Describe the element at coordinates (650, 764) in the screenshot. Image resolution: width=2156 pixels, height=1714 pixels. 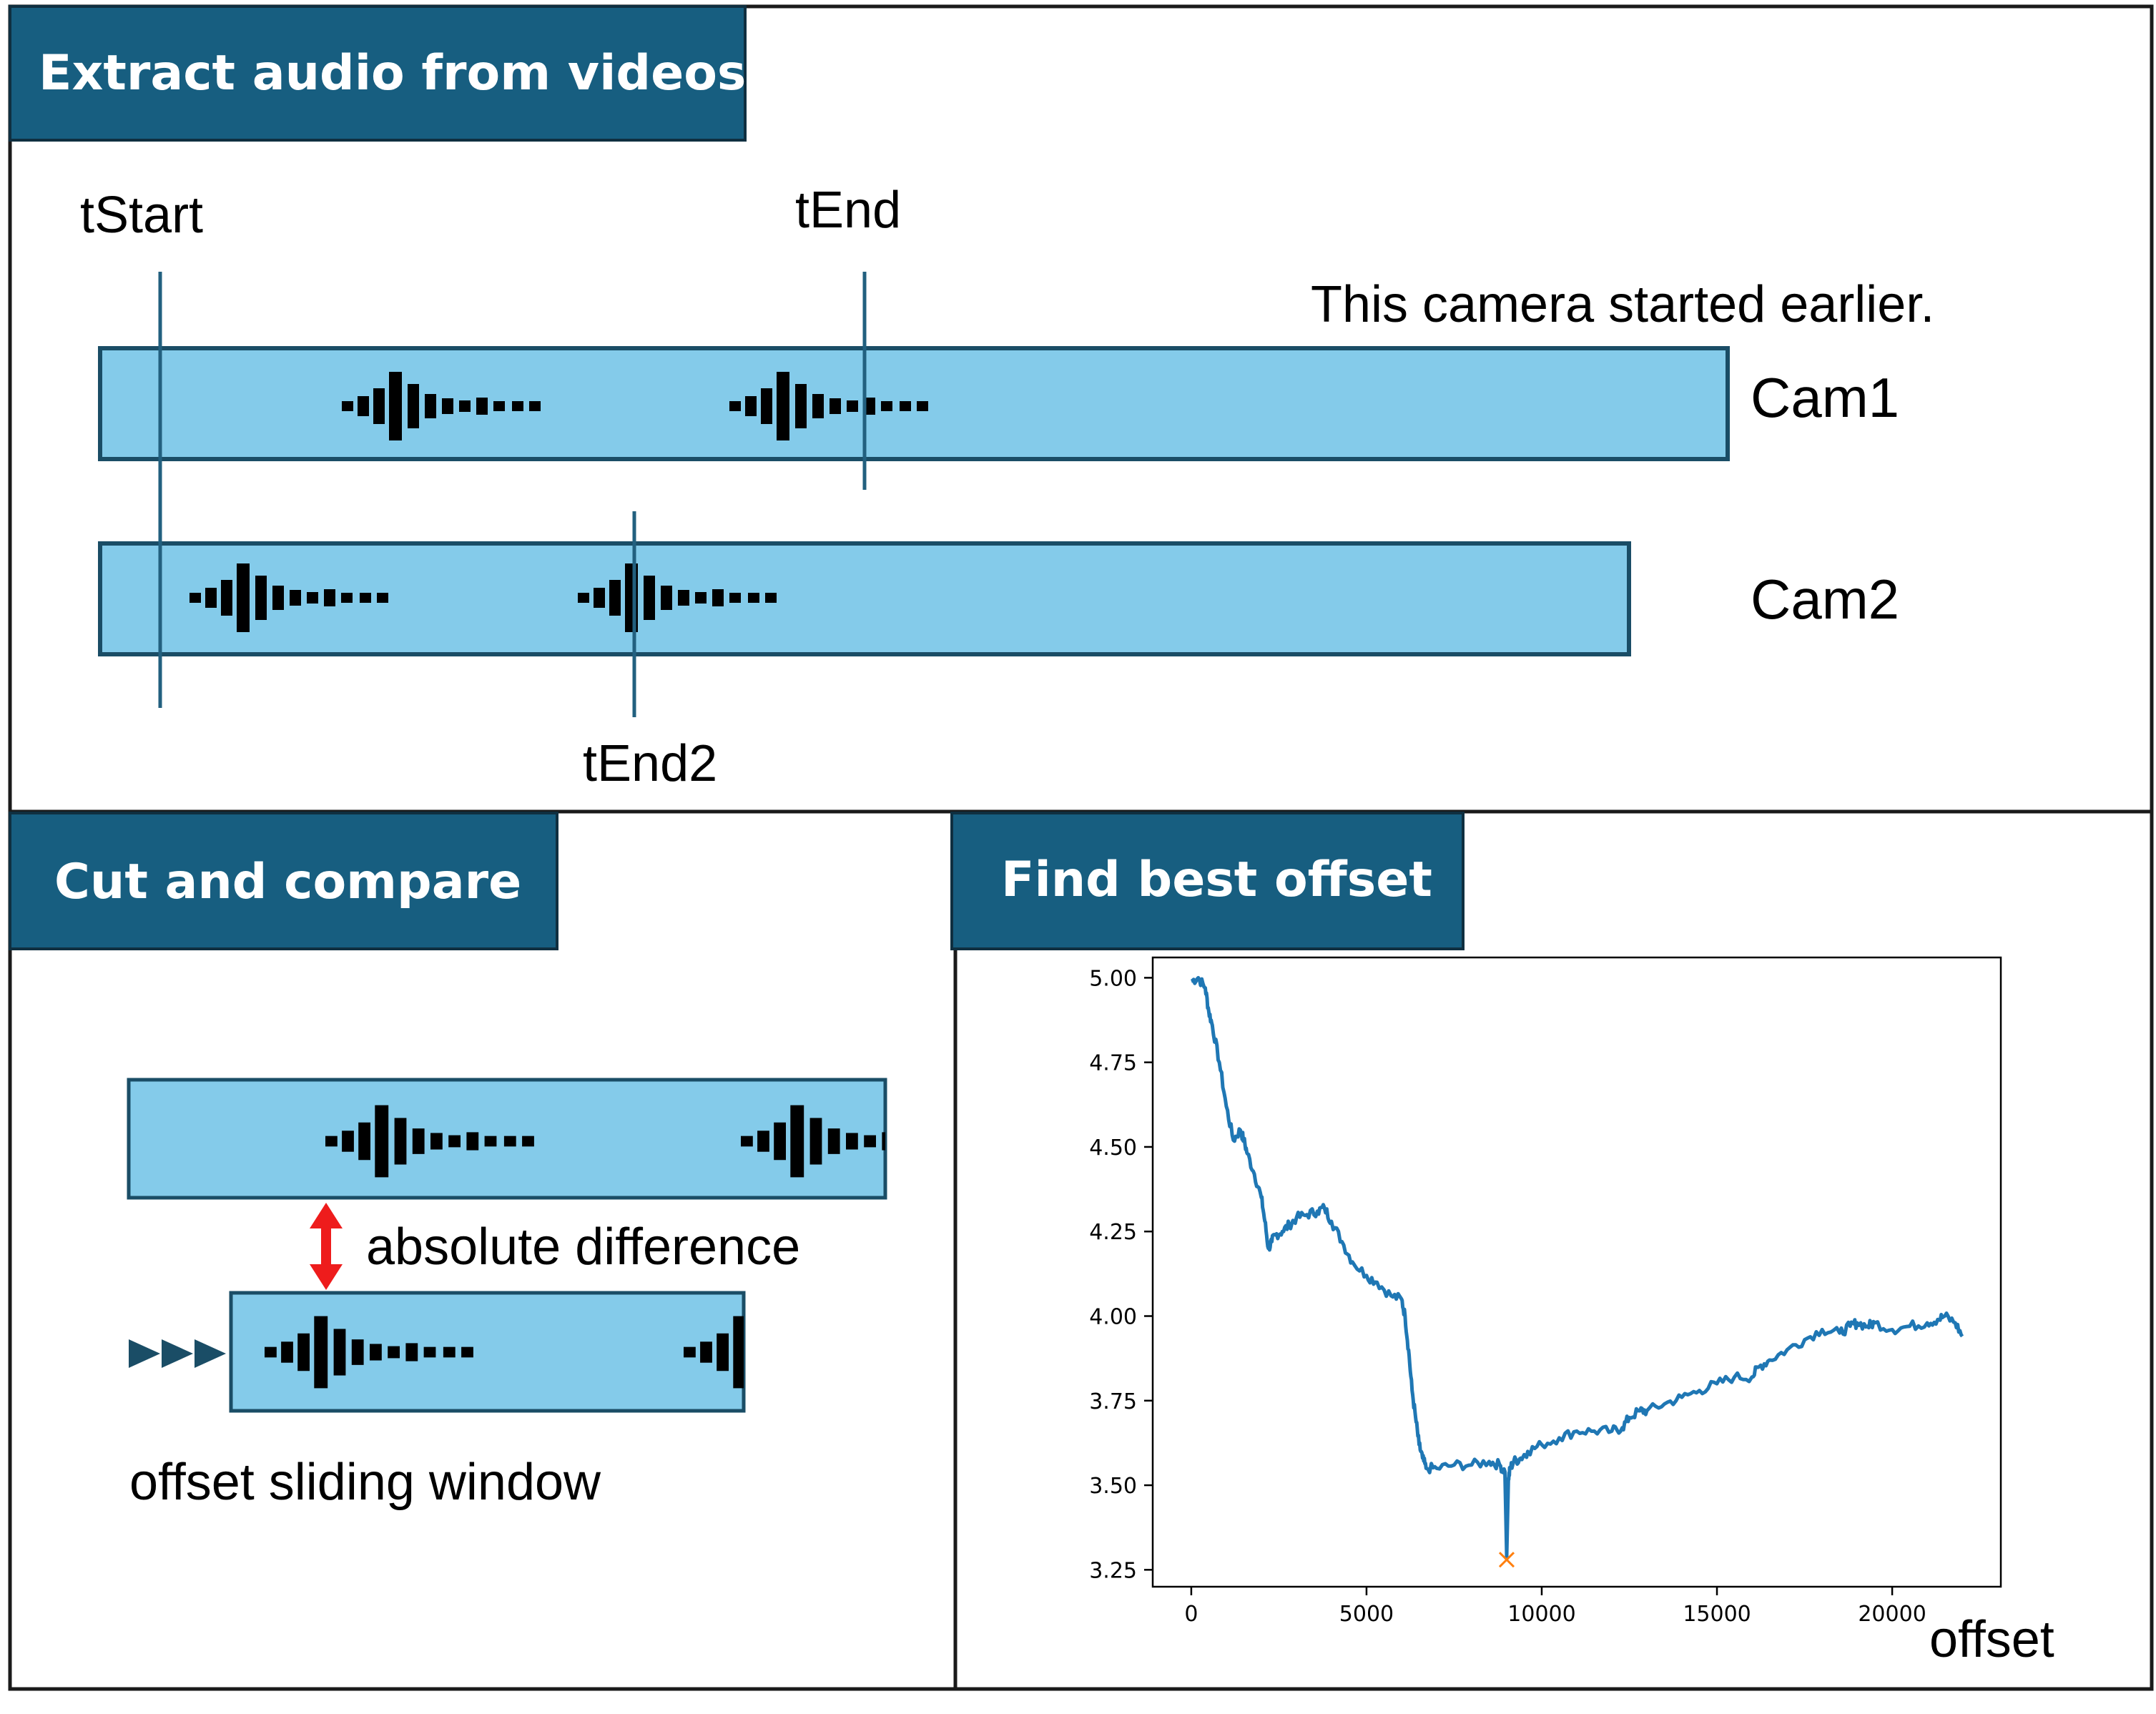
I see `tend2-label: tEnd2` at that location.